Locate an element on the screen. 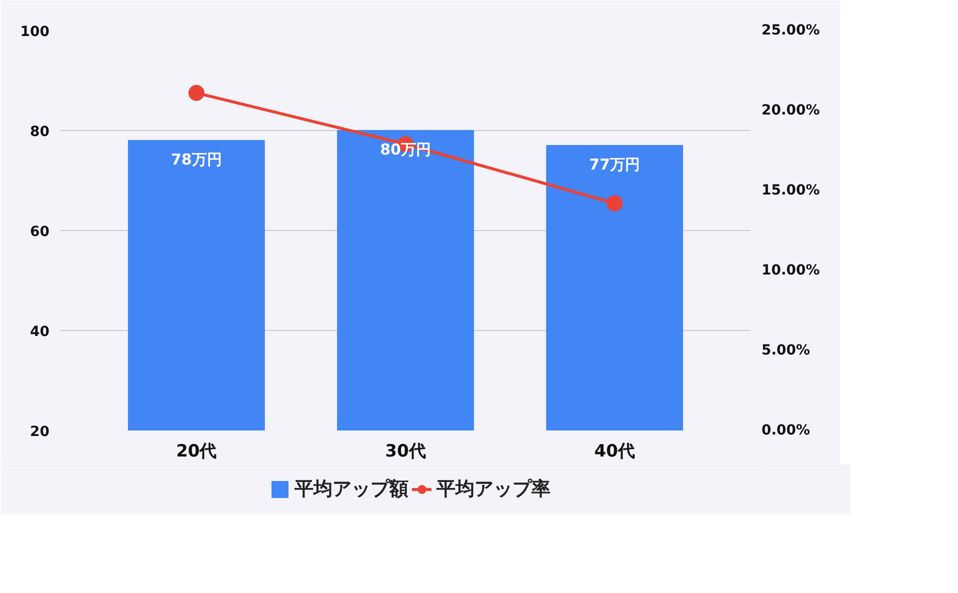  x-tick-label: 30代 is located at coordinates (405, 452).